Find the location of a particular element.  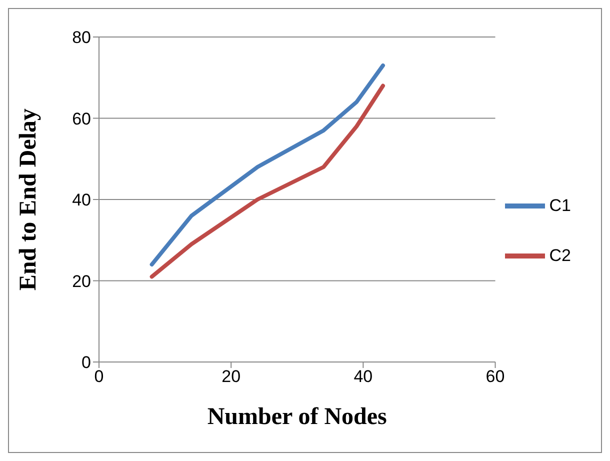

y-axis-title: End to End Delay is located at coordinates (29, 199).